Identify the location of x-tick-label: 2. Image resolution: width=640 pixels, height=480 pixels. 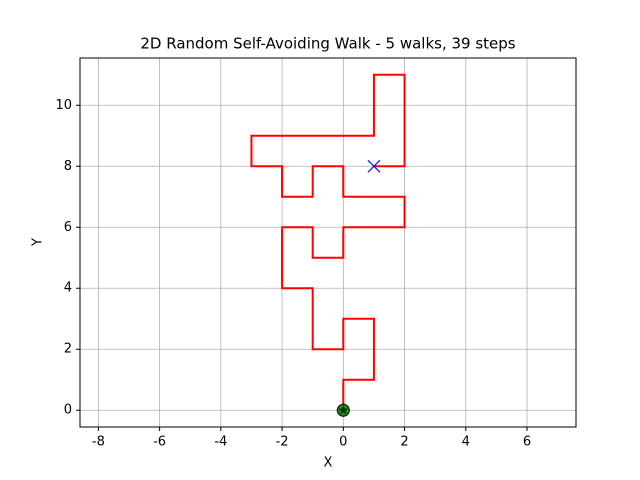
(404, 442).